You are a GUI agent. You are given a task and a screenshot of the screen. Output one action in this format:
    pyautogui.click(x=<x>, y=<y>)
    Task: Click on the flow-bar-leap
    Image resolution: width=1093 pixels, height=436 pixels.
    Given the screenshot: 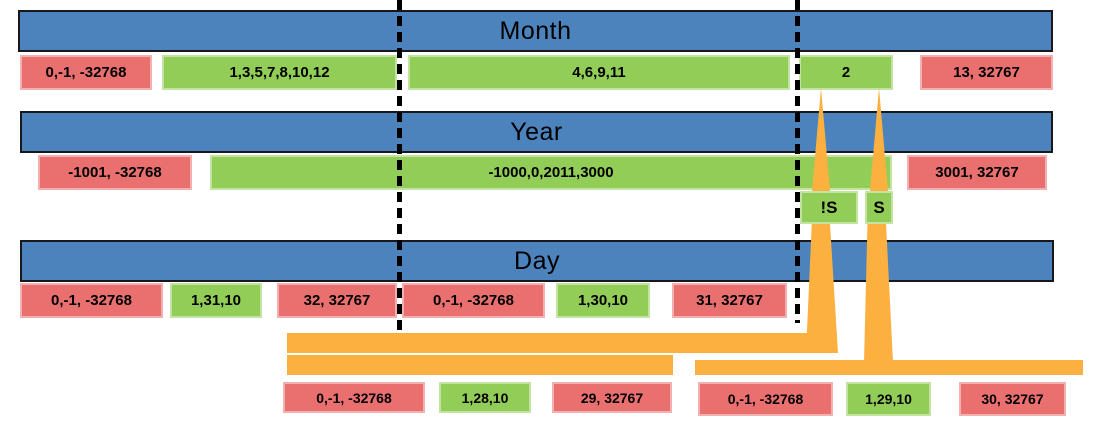 What is the action you would take?
    pyautogui.click(x=889, y=367)
    